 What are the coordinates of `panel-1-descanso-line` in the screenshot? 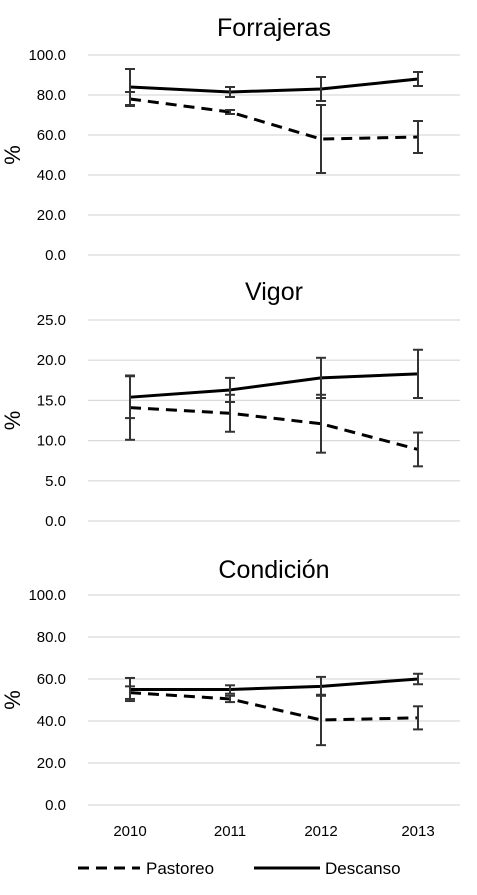 It's located at (274, 85).